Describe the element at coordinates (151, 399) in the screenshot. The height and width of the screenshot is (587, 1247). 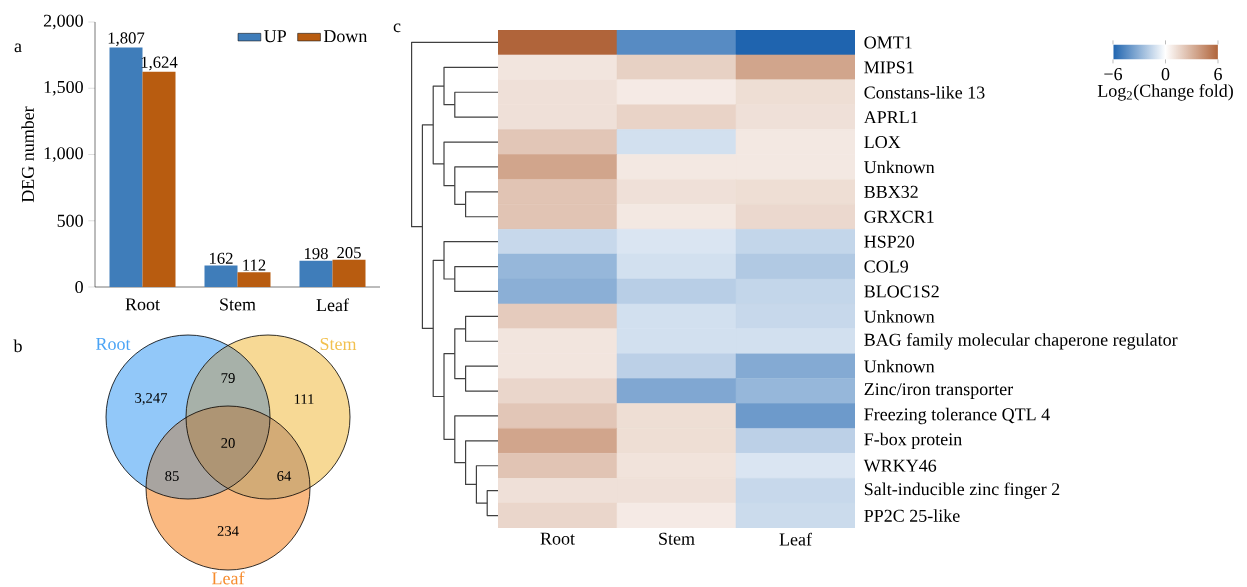
I see `text: 3,247` at that location.